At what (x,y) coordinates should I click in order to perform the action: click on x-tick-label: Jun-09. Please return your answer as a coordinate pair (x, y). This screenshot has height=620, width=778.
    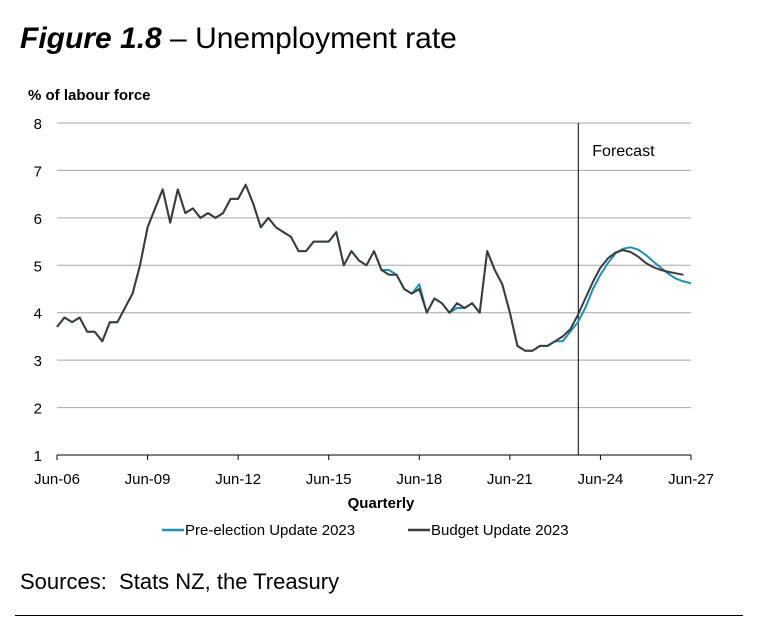
    Looking at the image, I should click on (148, 479).